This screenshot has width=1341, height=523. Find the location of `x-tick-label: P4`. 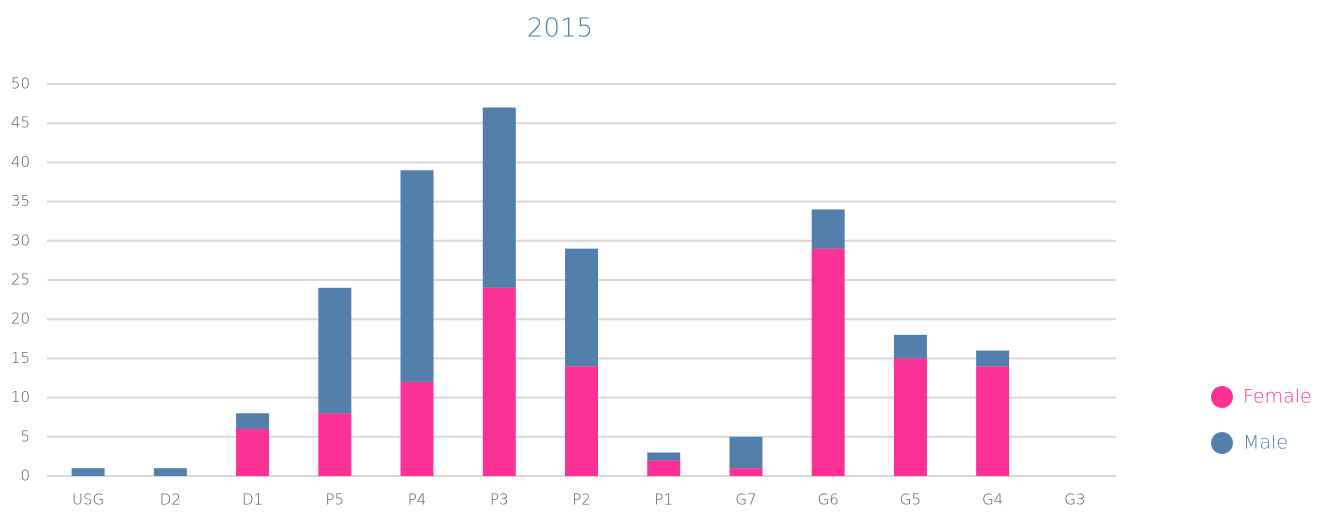

x-tick-label: P4 is located at coordinates (417, 500).